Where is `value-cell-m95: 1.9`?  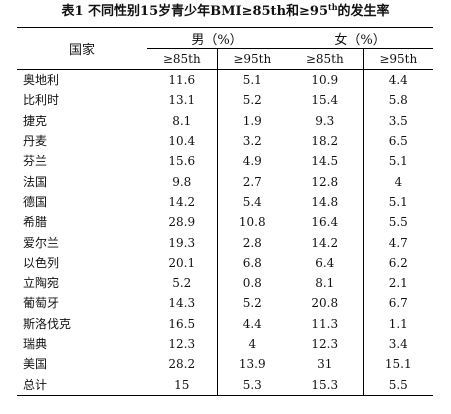 value-cell-m95: 1.9 is located at coordinates (252, 120).